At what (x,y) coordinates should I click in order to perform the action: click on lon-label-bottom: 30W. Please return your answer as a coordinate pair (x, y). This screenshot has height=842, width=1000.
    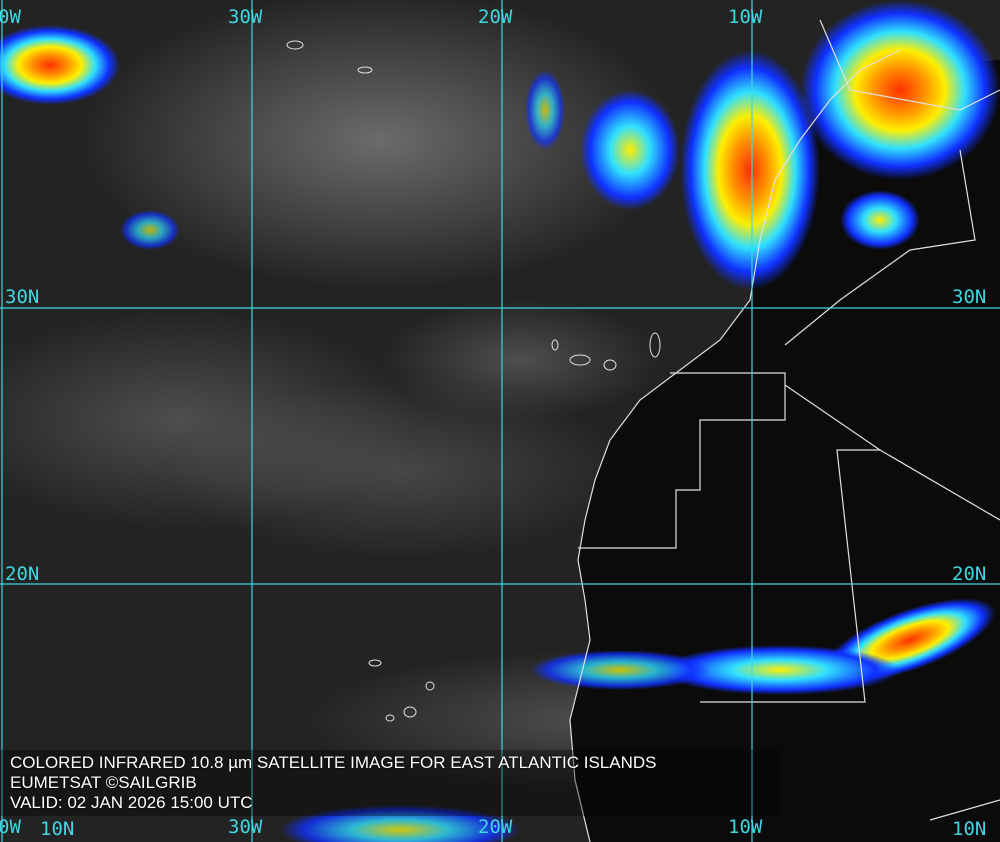
    Looking at the image, I should click on (245, 827).